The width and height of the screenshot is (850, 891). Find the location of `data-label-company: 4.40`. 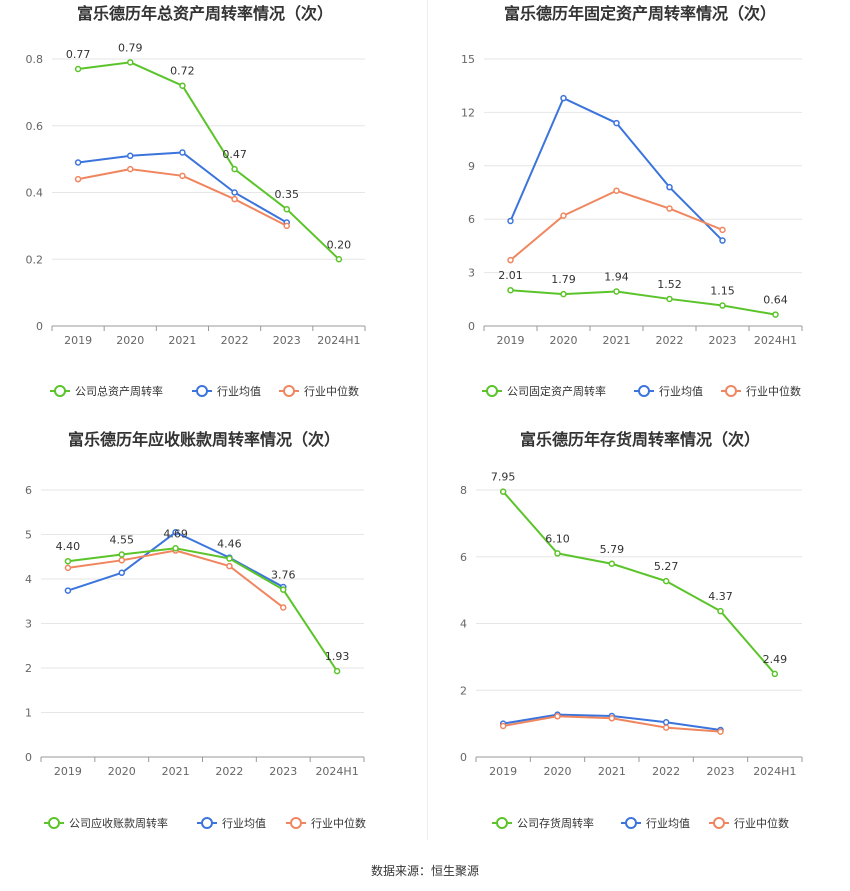

data-label-company: 4.40 is located at coordinates (68, 546).